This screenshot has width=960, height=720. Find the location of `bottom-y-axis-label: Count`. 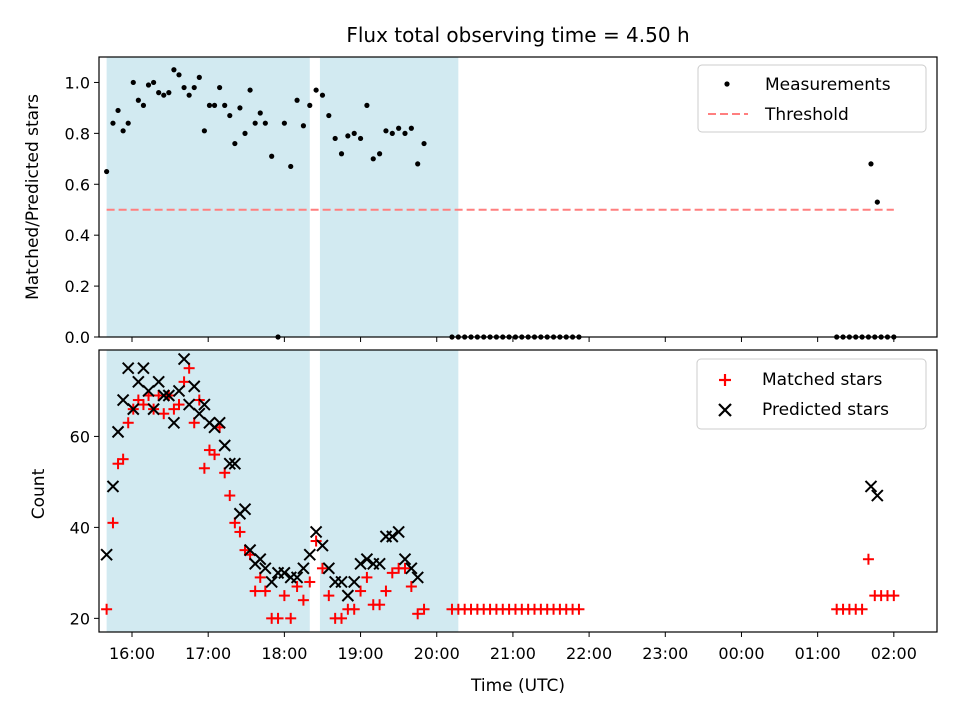

bottom-y-axis-label: Count is located at coordinates (39, 493).